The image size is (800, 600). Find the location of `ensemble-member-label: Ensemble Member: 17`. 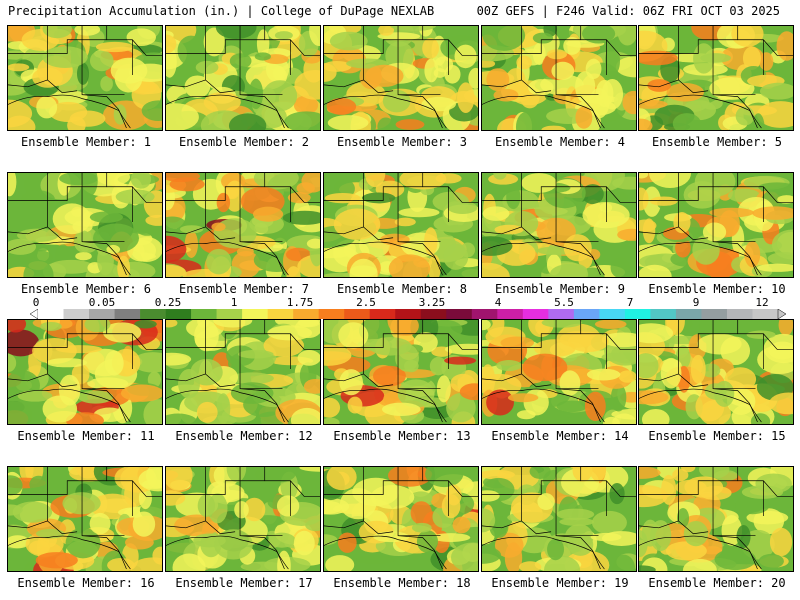

ensemble-member-label: Ensemble Member: 17 is located at coordinates (244, 583).